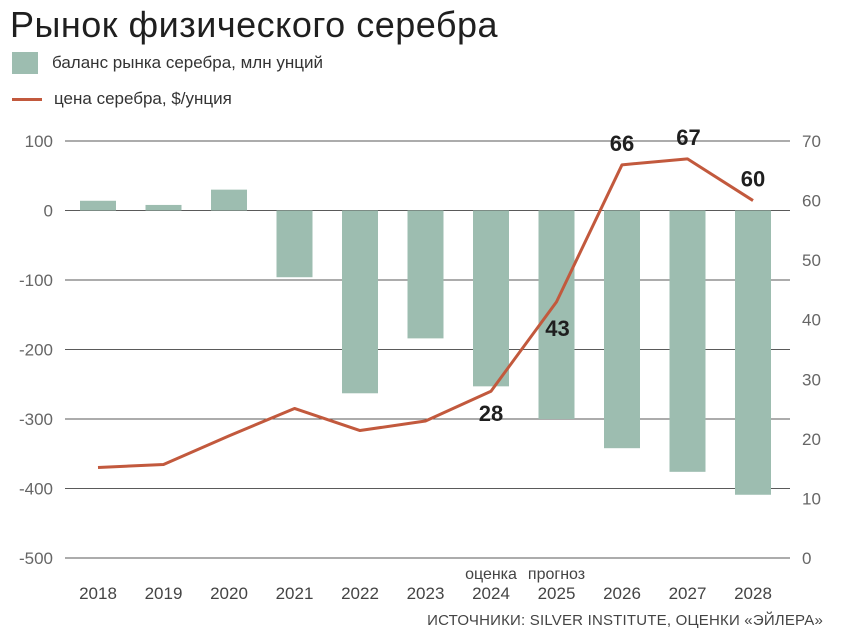 The image size is (841, 637). I want to click on price-data-label: 60, so click(753, 179).